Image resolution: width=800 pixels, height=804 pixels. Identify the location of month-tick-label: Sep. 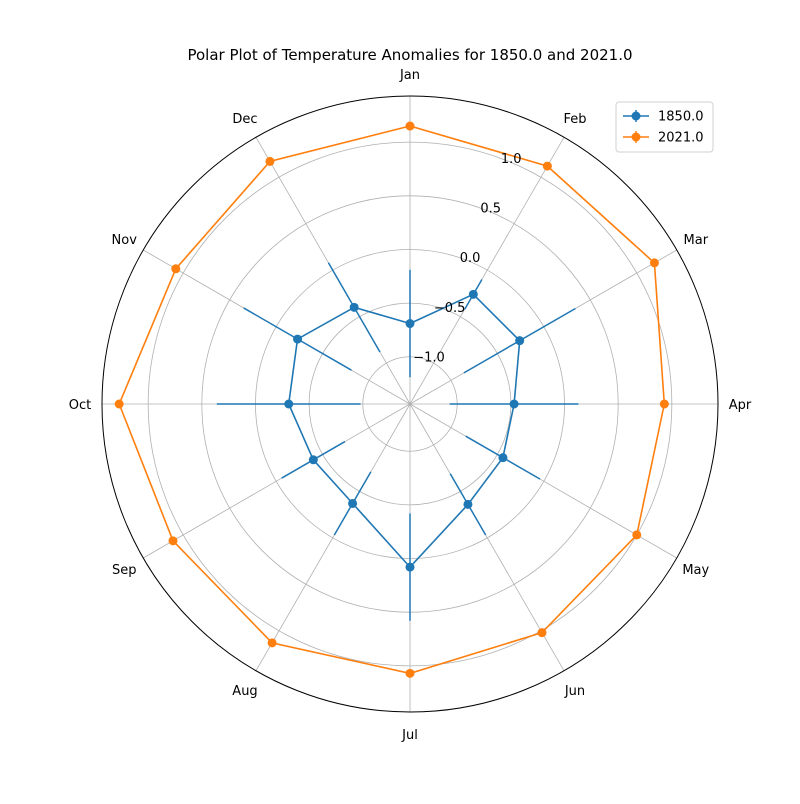
(124, 570).